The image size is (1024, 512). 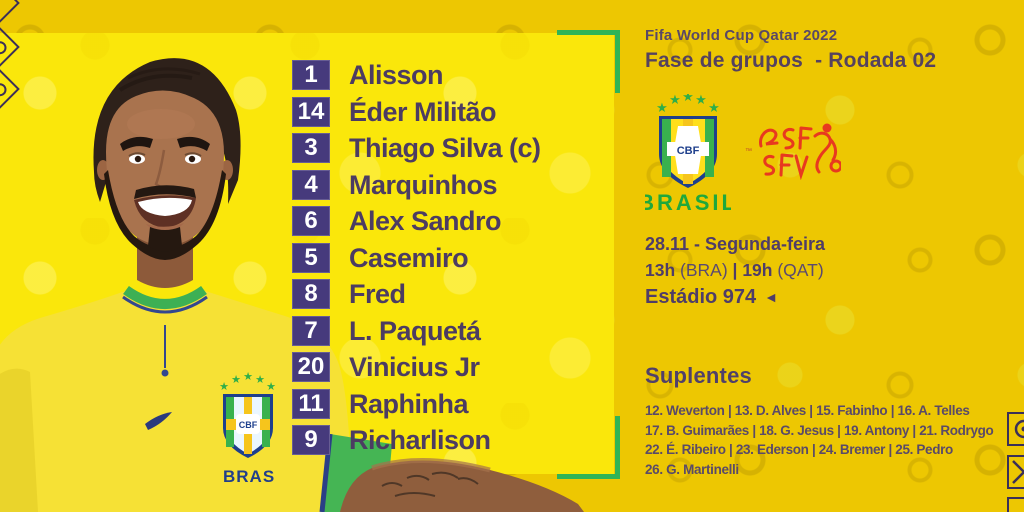 I want to click on corner-bracket-top-icon, so click(x=588, y=61).